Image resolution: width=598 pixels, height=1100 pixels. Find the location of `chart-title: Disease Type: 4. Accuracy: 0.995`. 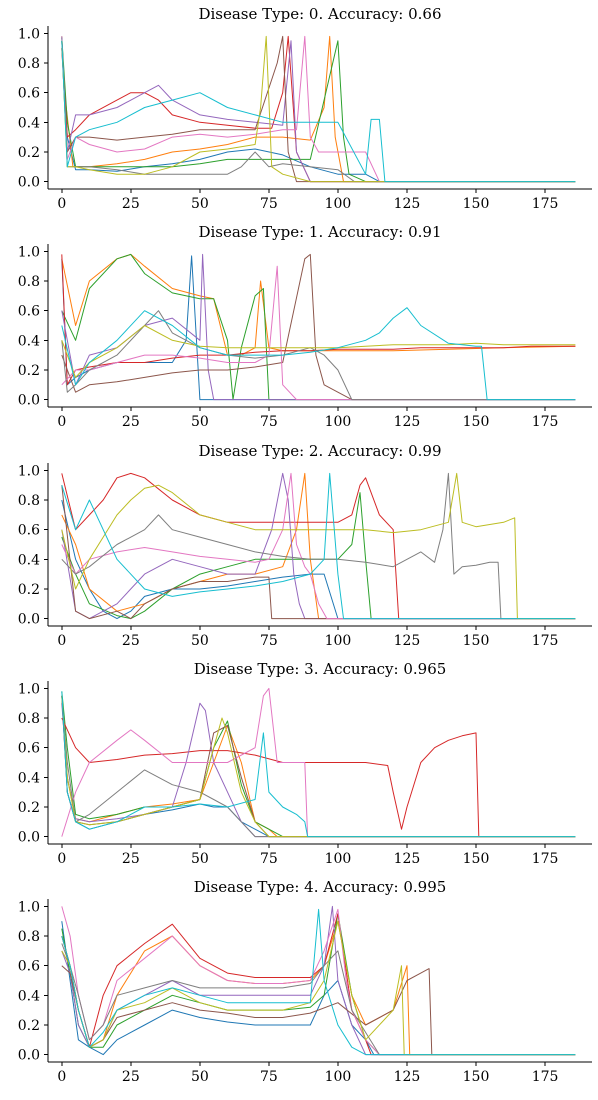

chart-title: Disease Type: 4. Accuracy: 0.995 is located at coordinates (320, 887).